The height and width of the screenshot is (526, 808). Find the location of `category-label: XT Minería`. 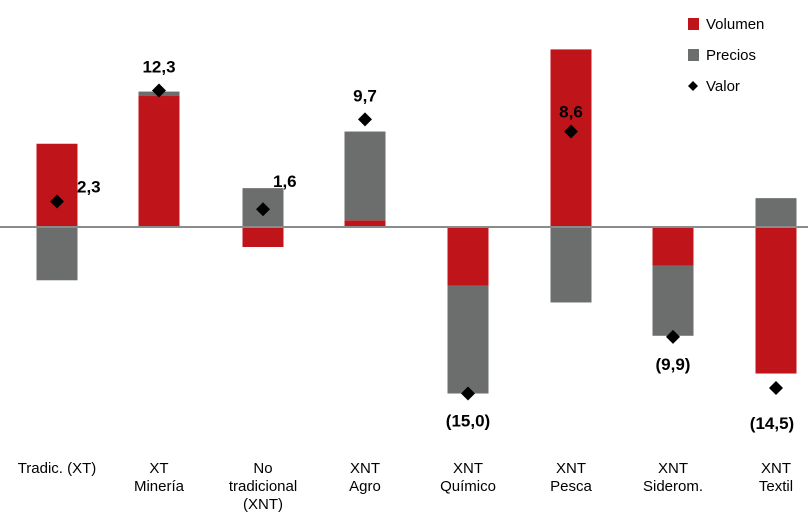

category-label: XT Minería is located at coordinates (159, 477).